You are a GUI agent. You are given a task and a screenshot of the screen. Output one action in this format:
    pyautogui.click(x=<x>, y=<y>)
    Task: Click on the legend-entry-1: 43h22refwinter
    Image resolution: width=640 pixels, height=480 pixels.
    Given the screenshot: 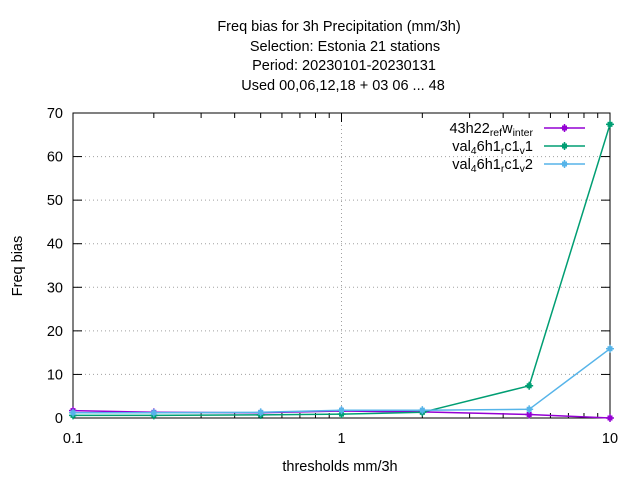 What is the action you would take?
    pyautogui.click(x=517, y=130)
    